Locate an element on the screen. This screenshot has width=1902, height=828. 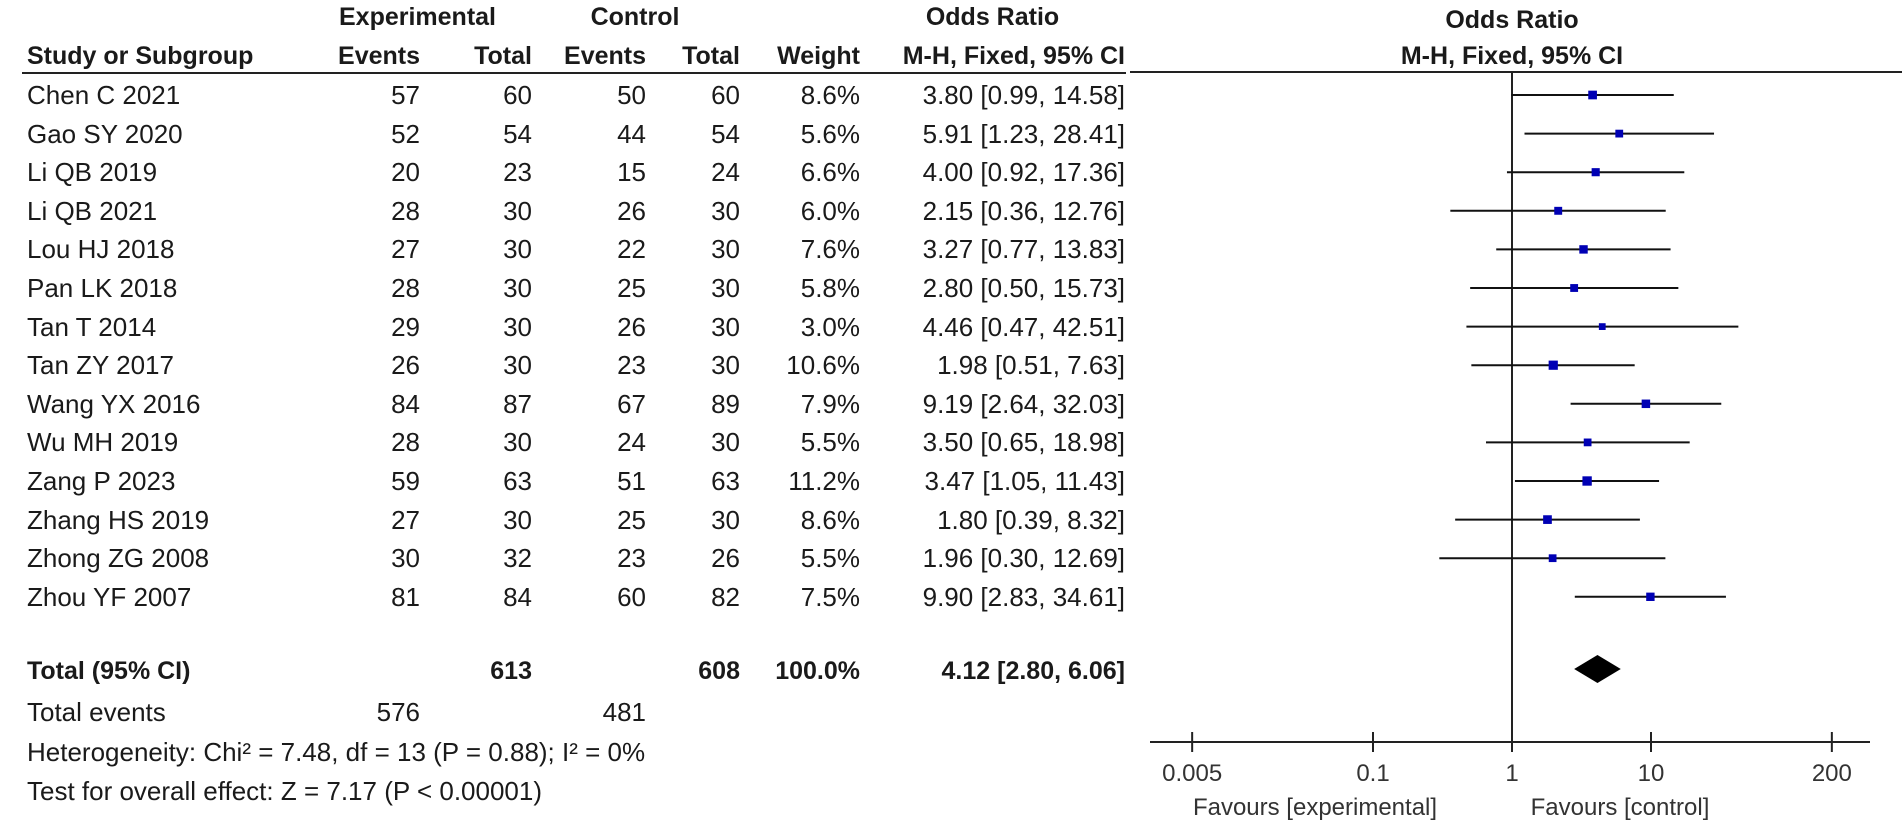
weight: 10.6% is located at coordinates (823, 365).